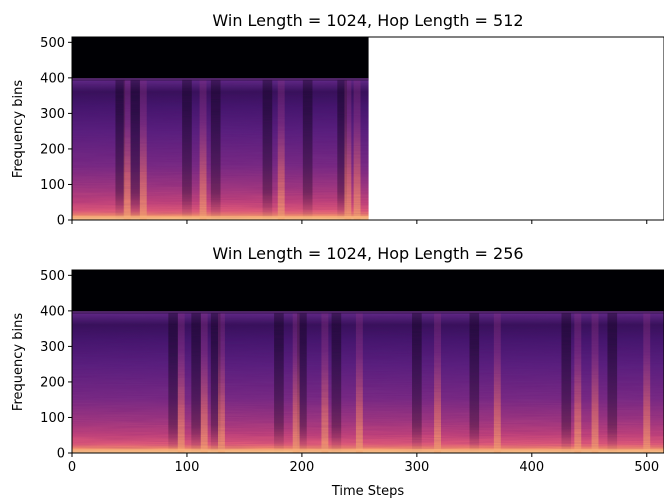 This screenshot has width=664, height=500. I want to click on x-axis-label: Time Steps, so click(368, 491).